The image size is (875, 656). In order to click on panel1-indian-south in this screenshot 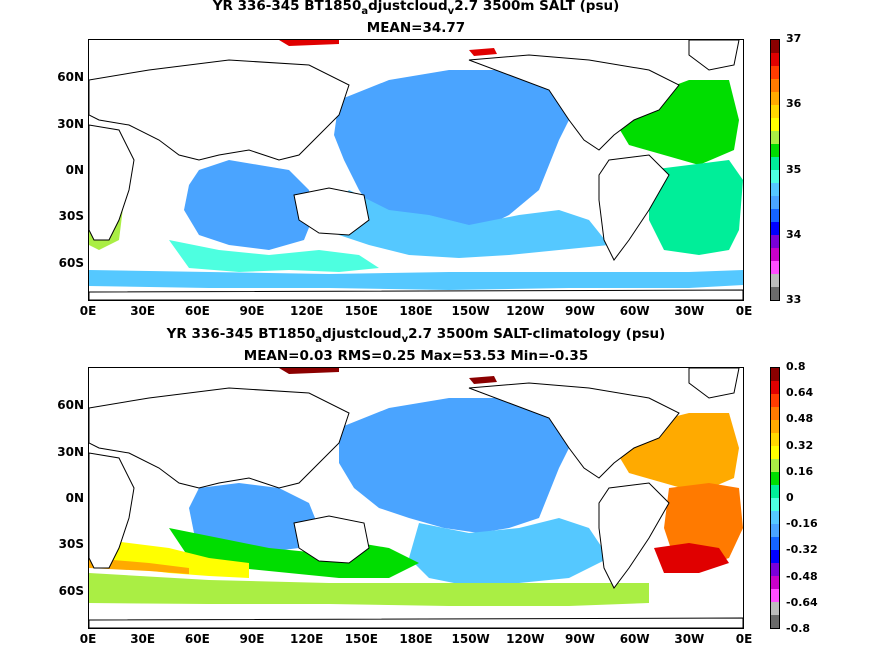, I will do `click(274, 256)`.